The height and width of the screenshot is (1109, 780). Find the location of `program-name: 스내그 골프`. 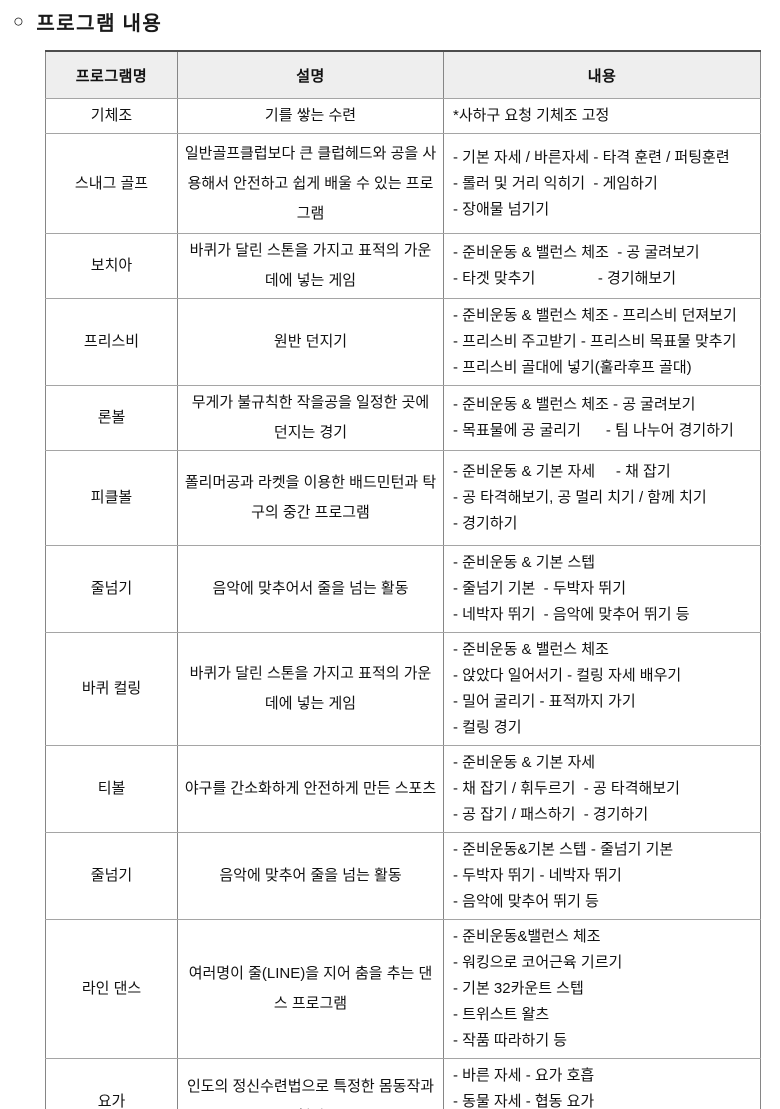

program-name: 스내그 골프 is located at coordinates (111, 183).